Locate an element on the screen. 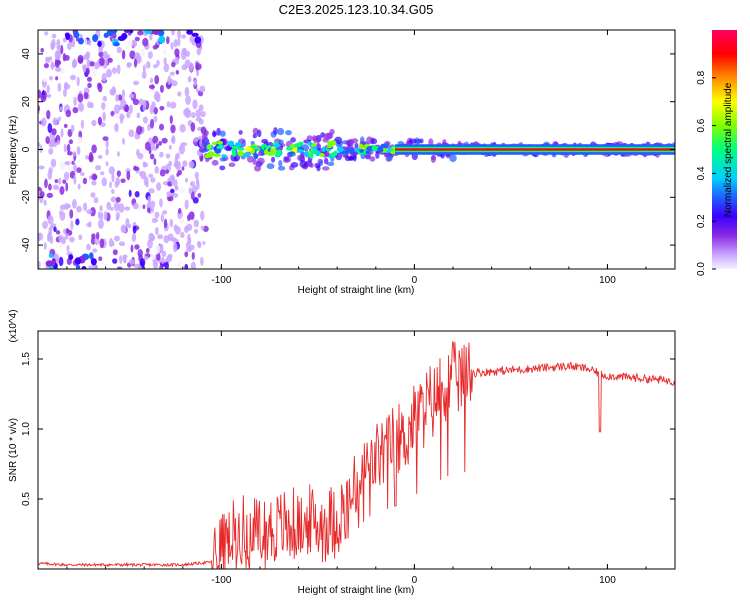 The image size is (750, 600). x-tick-label: -100 is located at coordinates (221, 580).